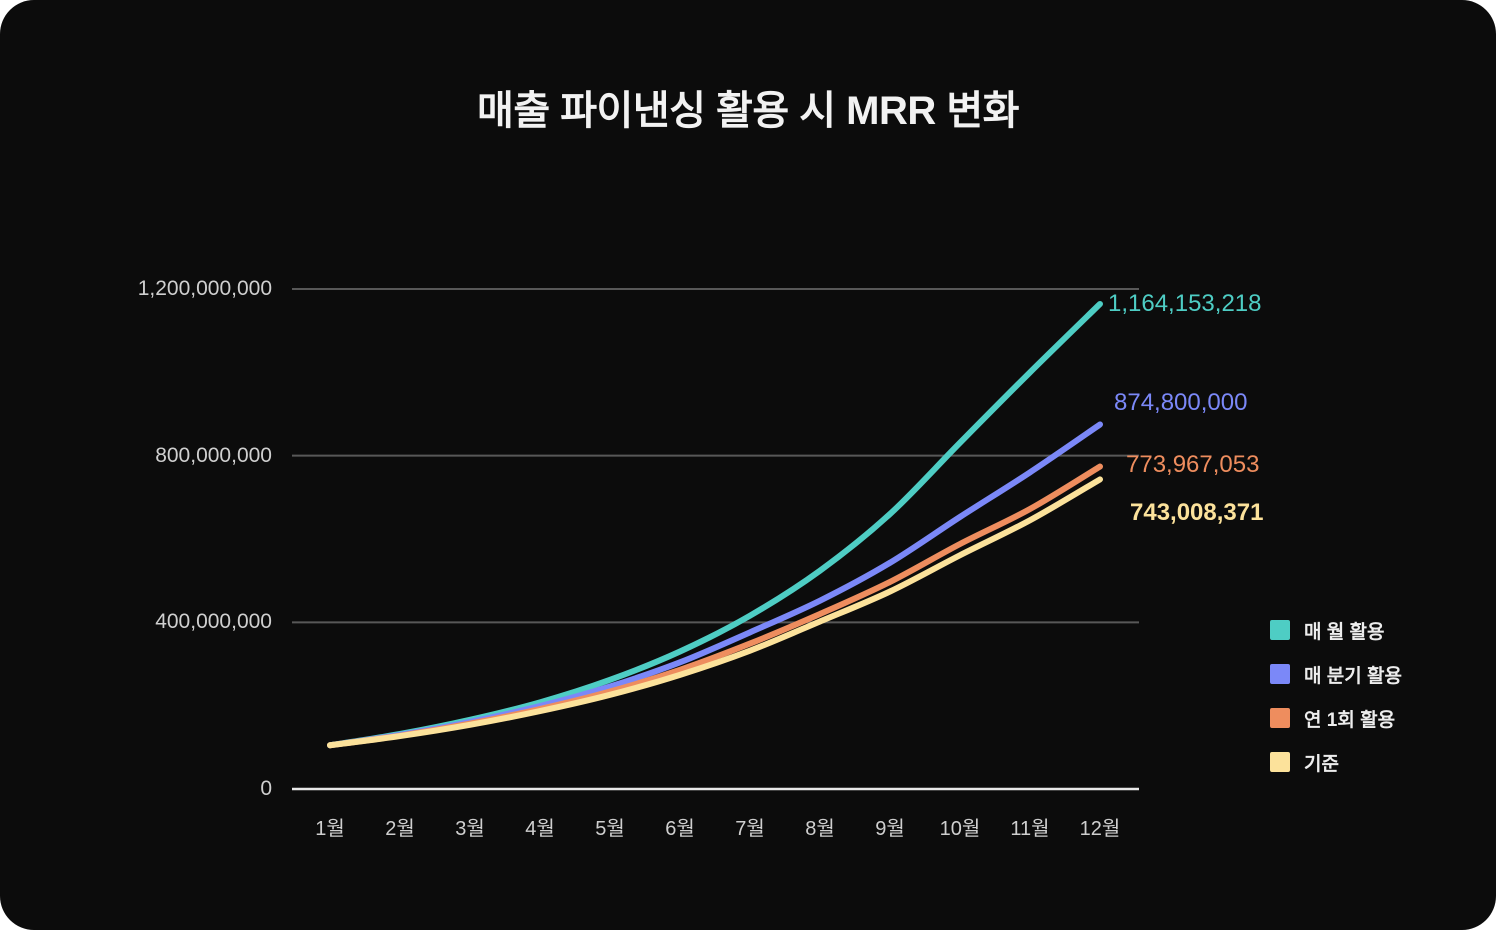  Describe the element at coordinates (680, 829) in the screenshot. I see `x-tick-label: 6월` at that location.